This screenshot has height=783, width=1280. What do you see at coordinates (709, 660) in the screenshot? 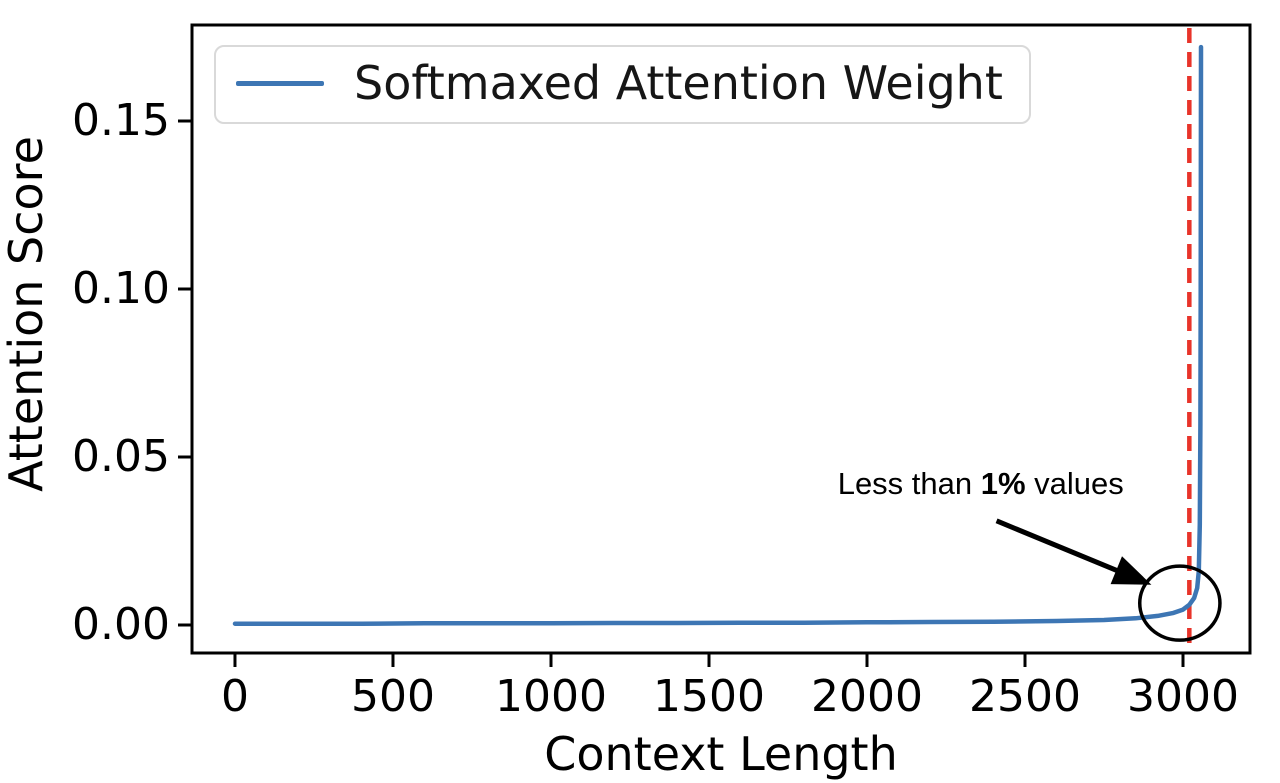
I see `x-tick-marks` at bounding box center [709, 660].